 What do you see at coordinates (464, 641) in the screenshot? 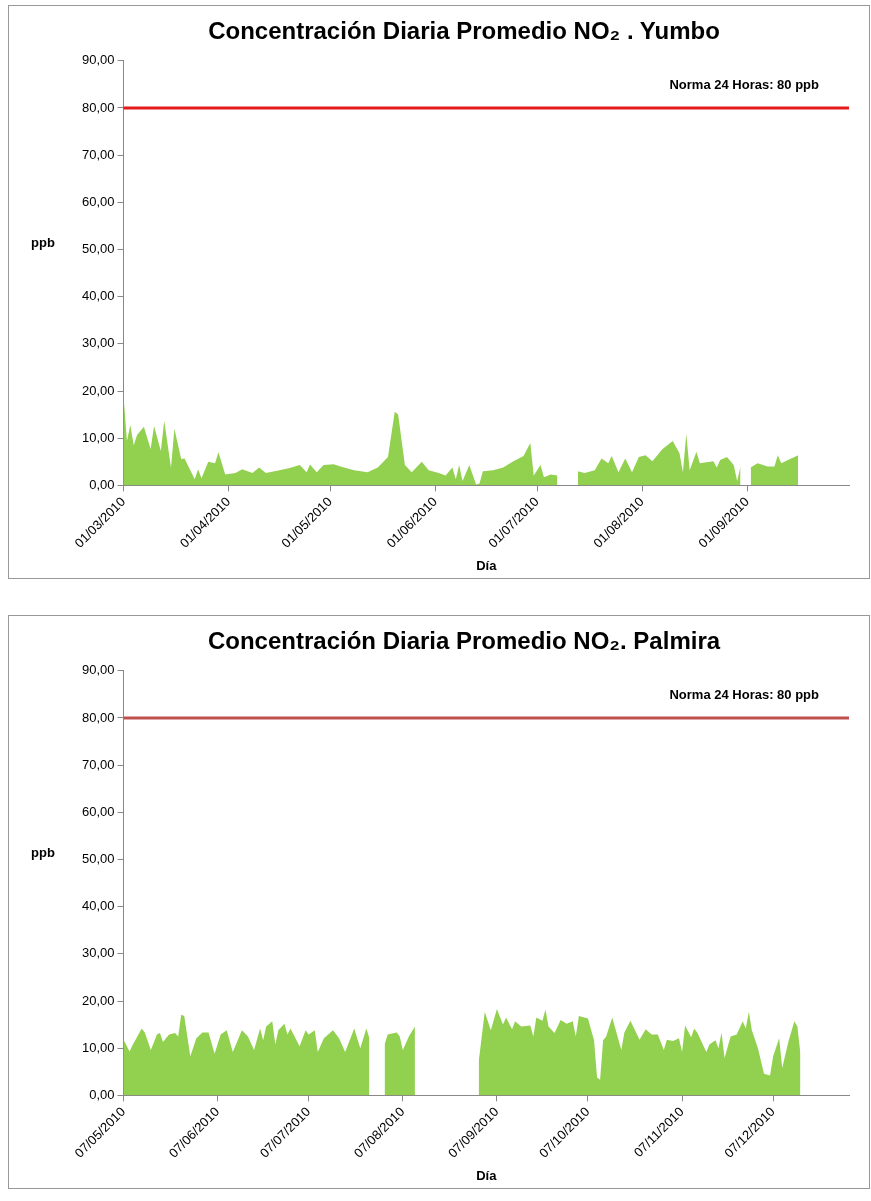
I see `chart-title: Concentración Diaria Promedio NO₂. Palmira` at bounding box center [464, 641].